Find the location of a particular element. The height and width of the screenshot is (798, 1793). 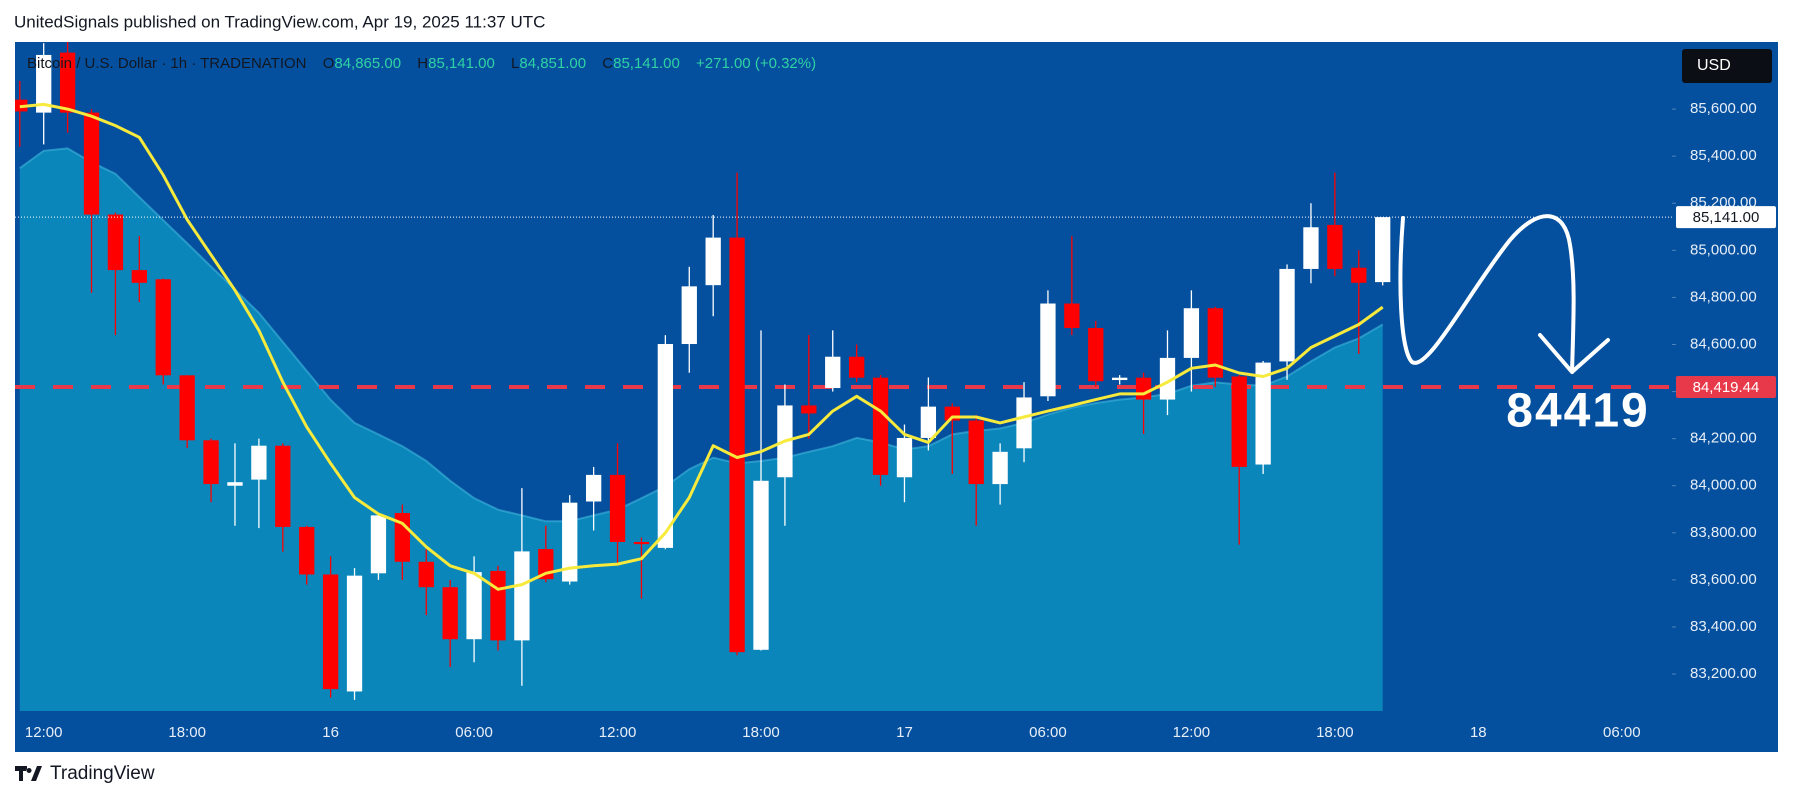

legend-label: H is located at coordinates (422, 63).